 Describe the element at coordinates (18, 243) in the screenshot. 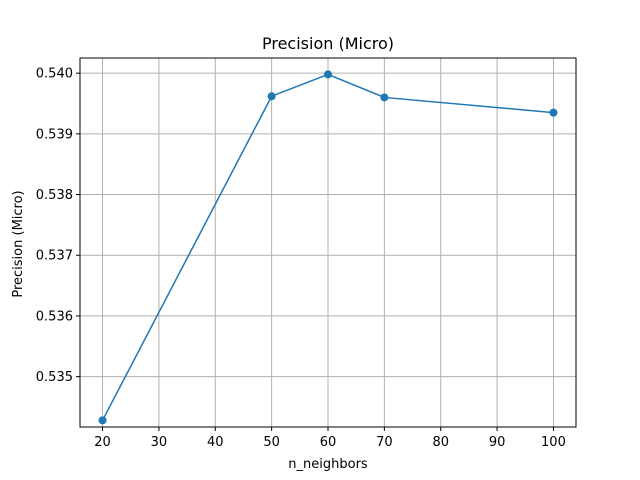

I see `y-axis-label: Precision (Micro)` at that location.